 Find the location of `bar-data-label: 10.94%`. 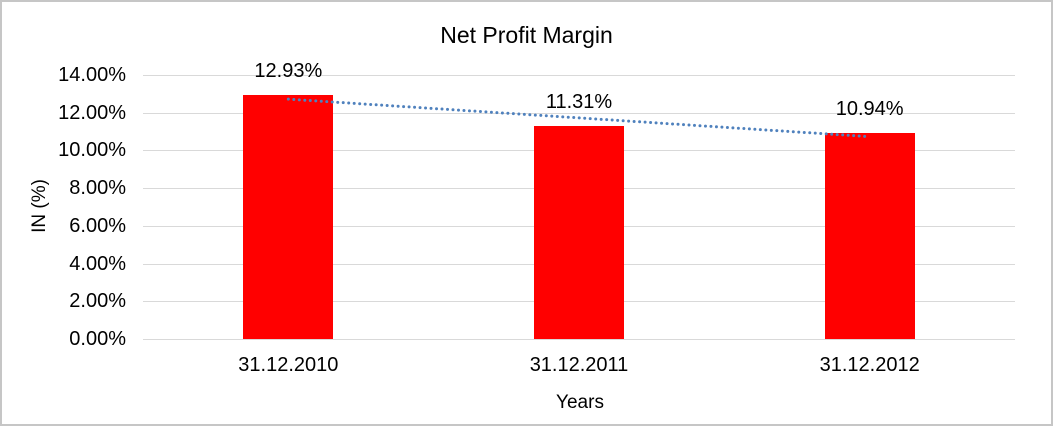

bar-data-label: 10.94% is located at coordinates (869, 108).